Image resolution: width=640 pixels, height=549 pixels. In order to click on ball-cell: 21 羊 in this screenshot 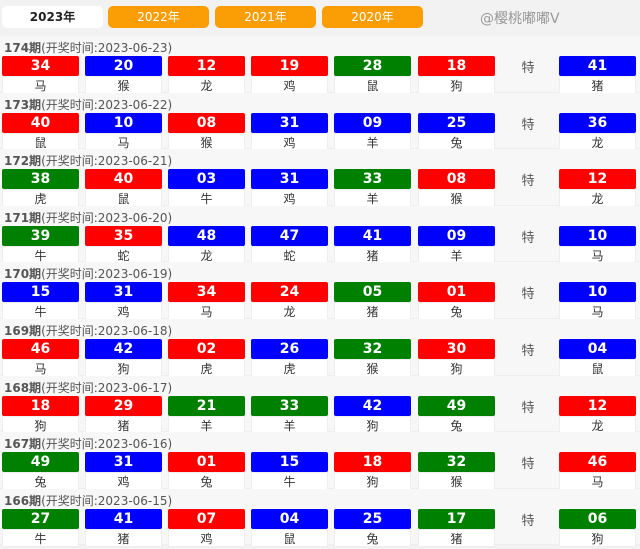, I will do `click(206, 414)`.